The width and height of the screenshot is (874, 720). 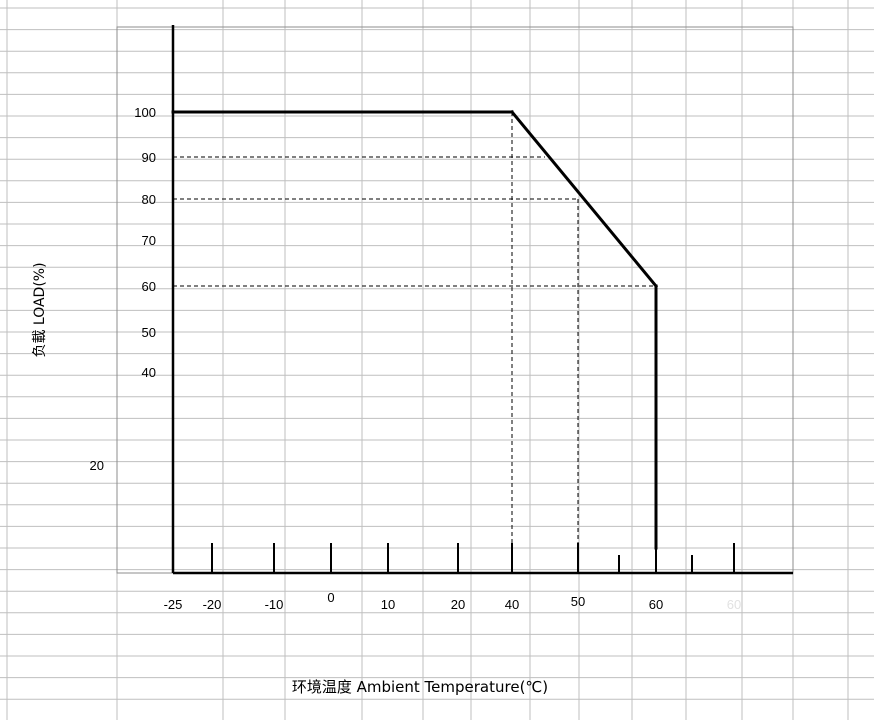 What do you see at coordinates (149, 332) in the screenshot?
I see `y-tick-label-5: 50` at bounding box center [149, 332].